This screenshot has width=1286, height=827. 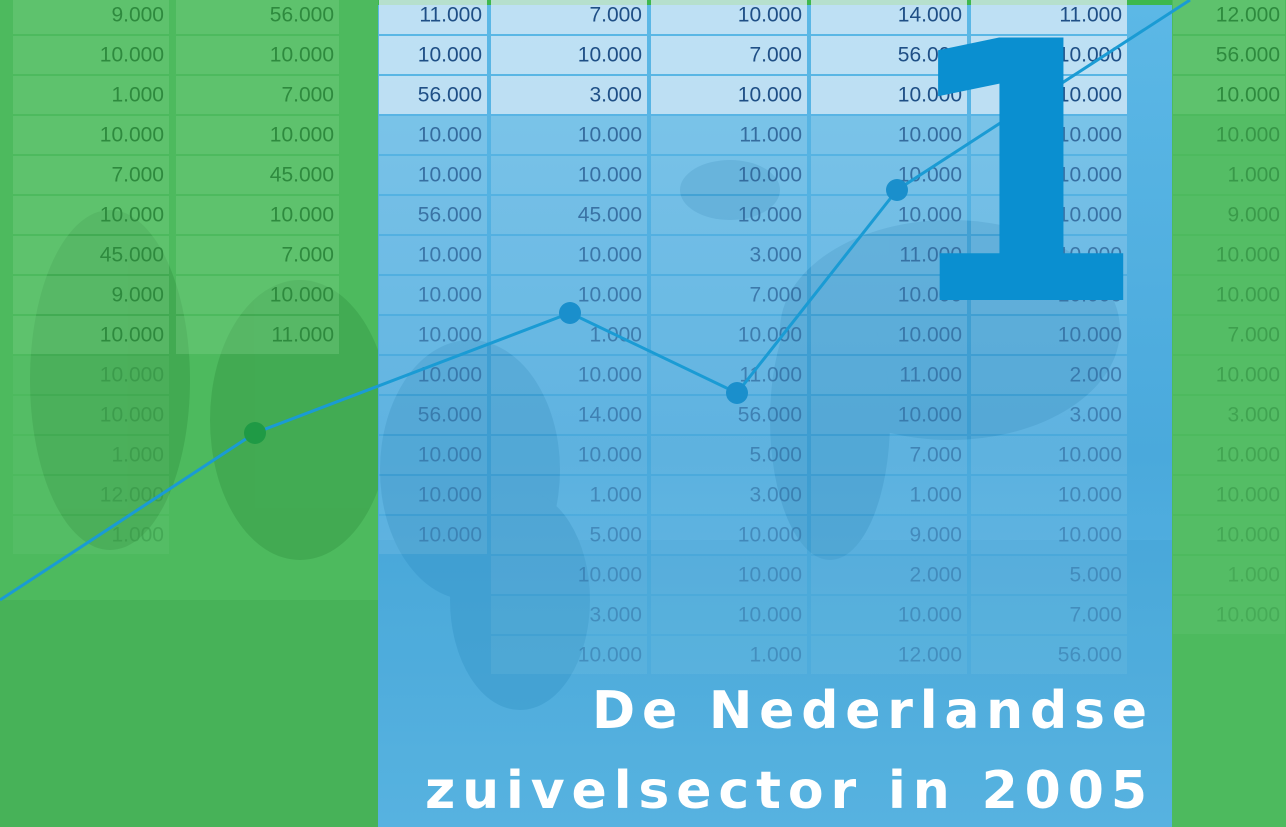 What do you see at coordinates (1095, 375) in the screenshot?
I see `cell-value: 2.000` at bounding box center [1095, 375].